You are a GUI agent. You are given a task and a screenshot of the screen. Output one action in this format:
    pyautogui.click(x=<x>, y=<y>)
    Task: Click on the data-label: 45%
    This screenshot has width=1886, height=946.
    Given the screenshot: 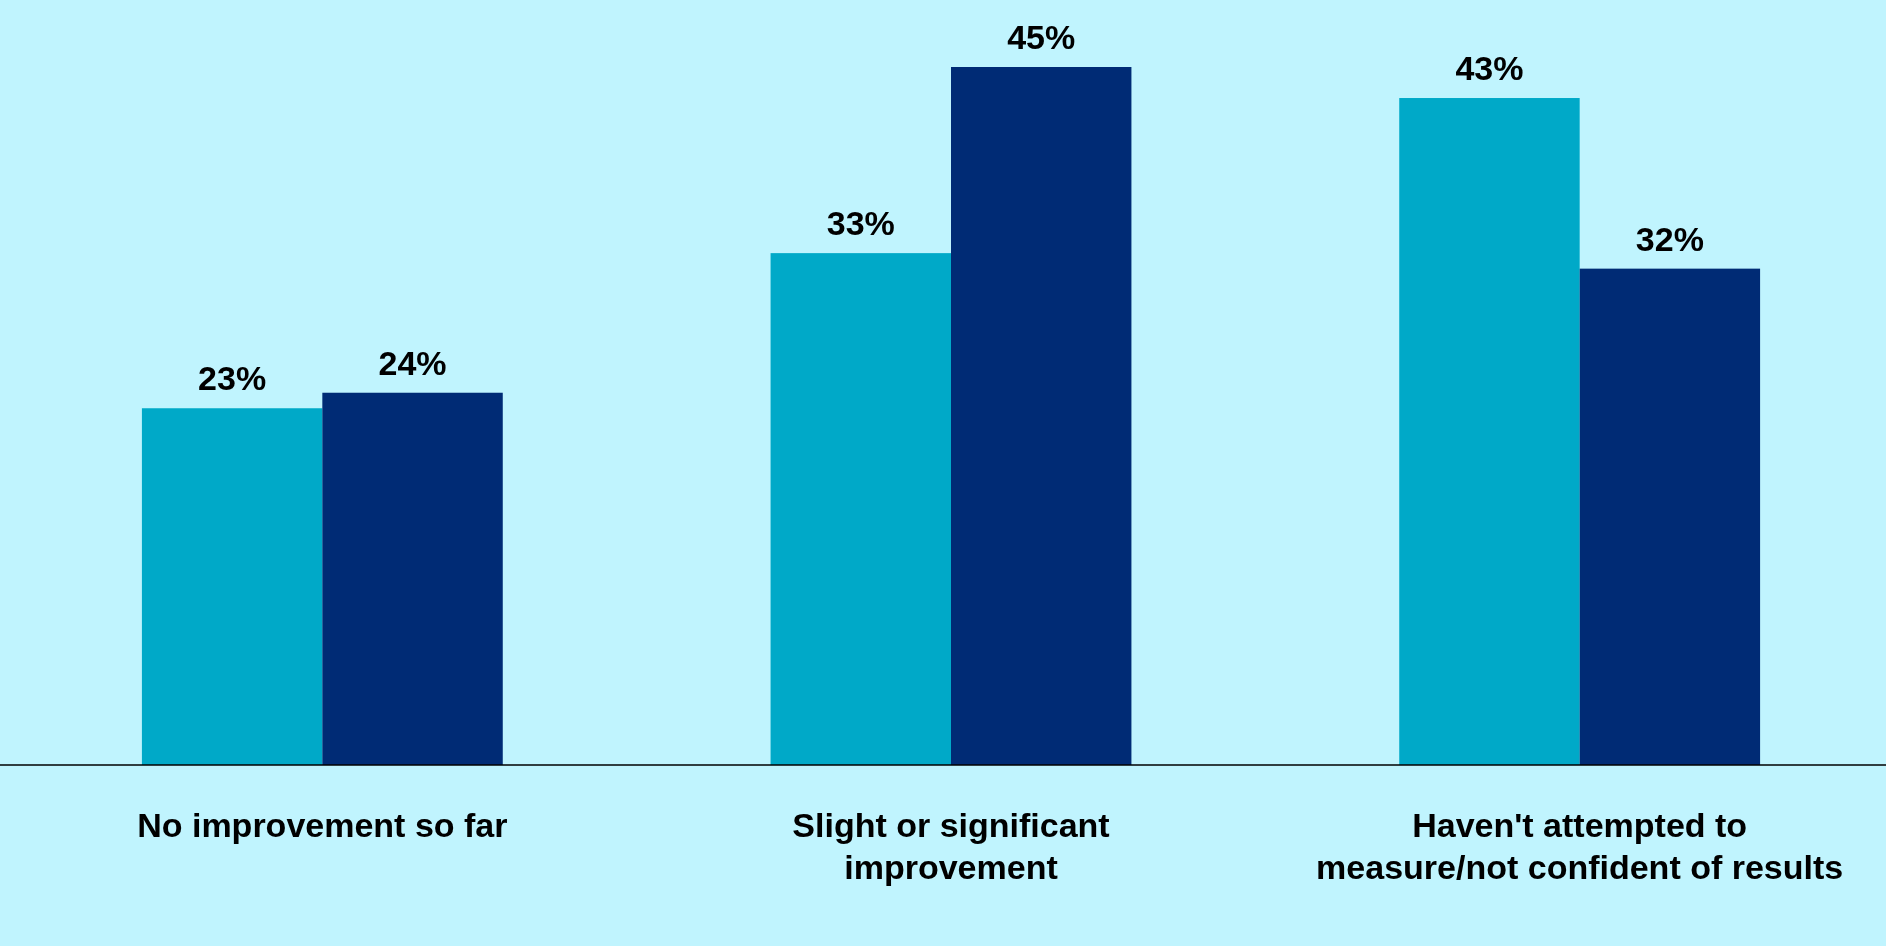 What is the action you would take?
    pyautogui.click(x=1041, y=37)
    